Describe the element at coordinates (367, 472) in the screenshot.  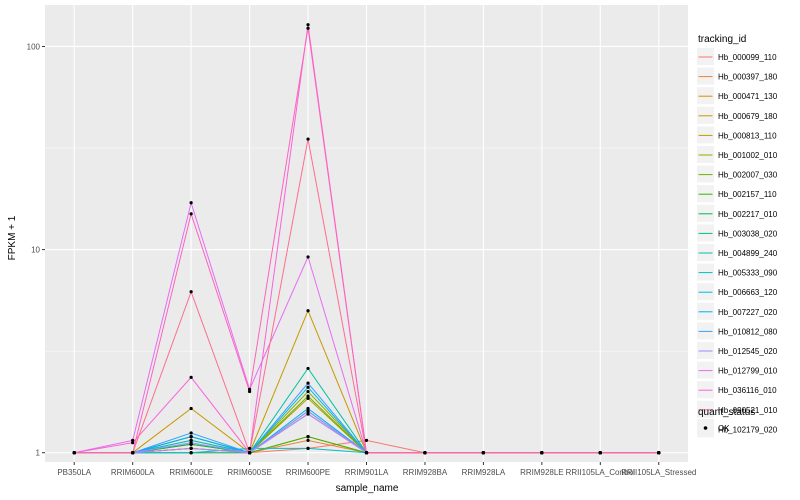
I see `x-tick-label: RRIM901LA` at that location.